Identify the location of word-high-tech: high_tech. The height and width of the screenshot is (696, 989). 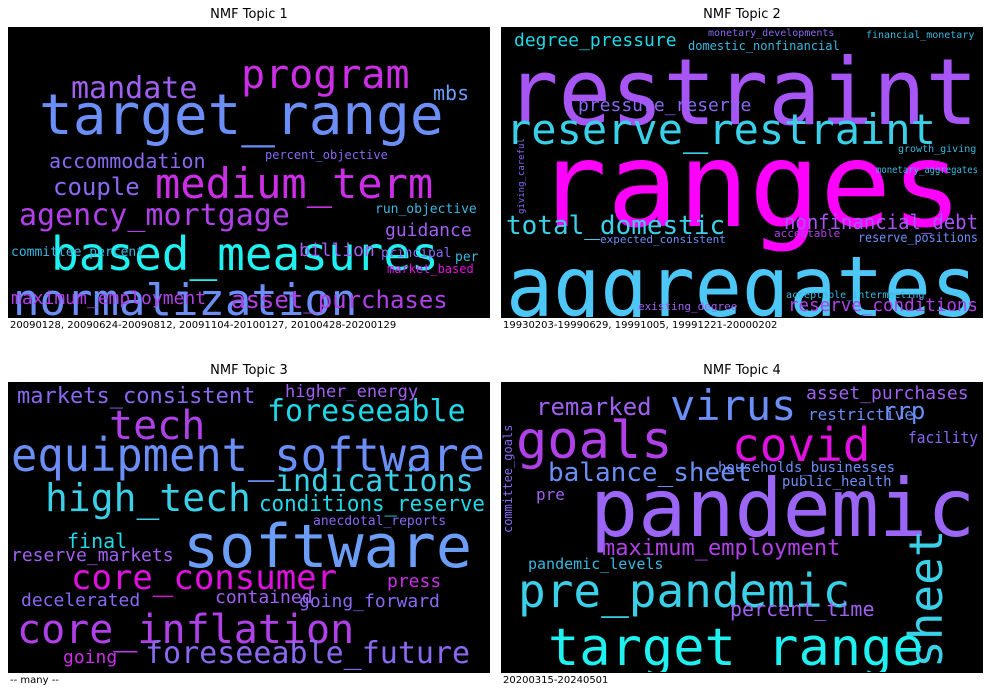
(148, 498).